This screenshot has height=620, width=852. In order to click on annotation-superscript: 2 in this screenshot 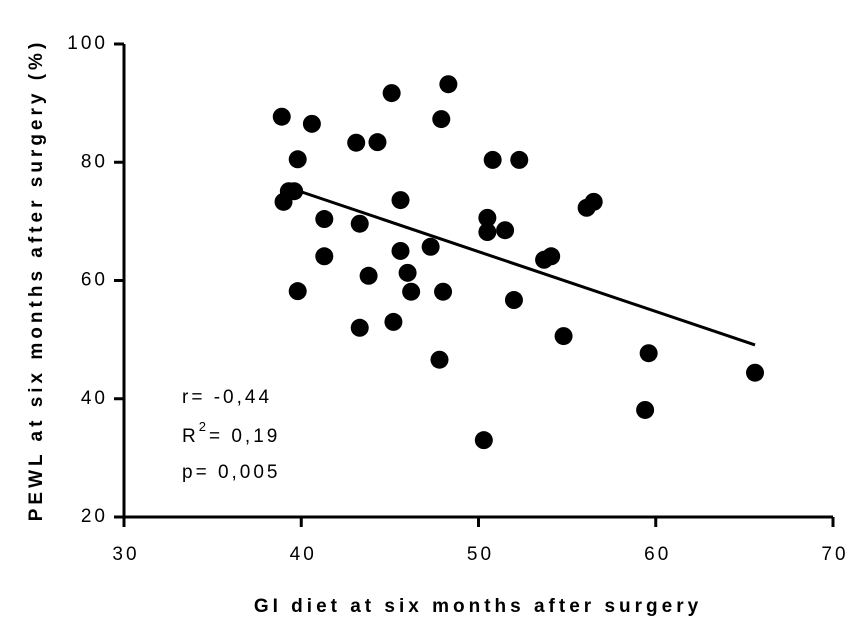, I will do `click(204, 426)`.